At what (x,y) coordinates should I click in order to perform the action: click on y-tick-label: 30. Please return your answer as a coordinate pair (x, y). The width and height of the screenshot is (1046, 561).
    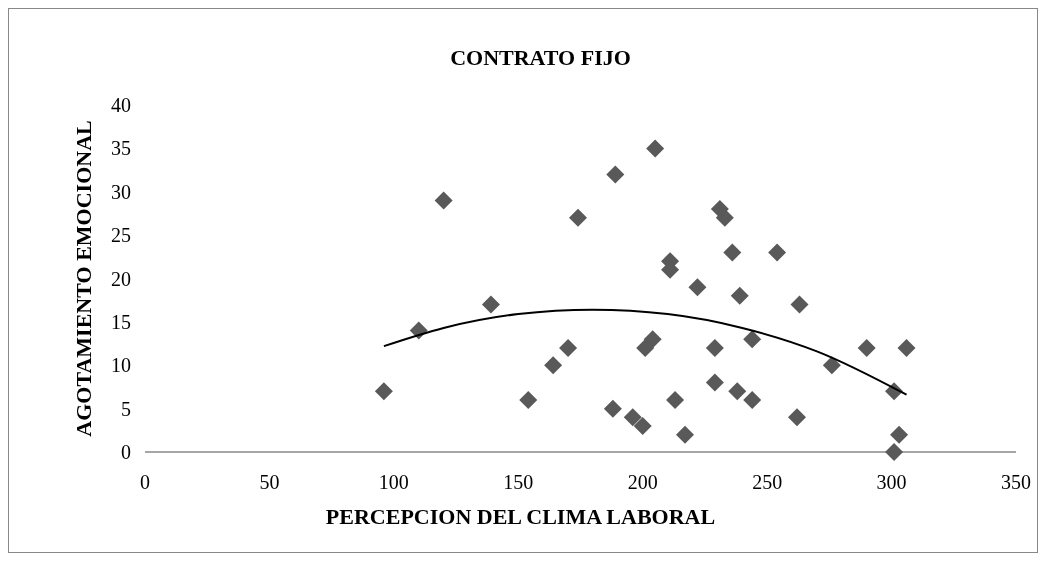
    Looking at the image, I should click on (121, 191).